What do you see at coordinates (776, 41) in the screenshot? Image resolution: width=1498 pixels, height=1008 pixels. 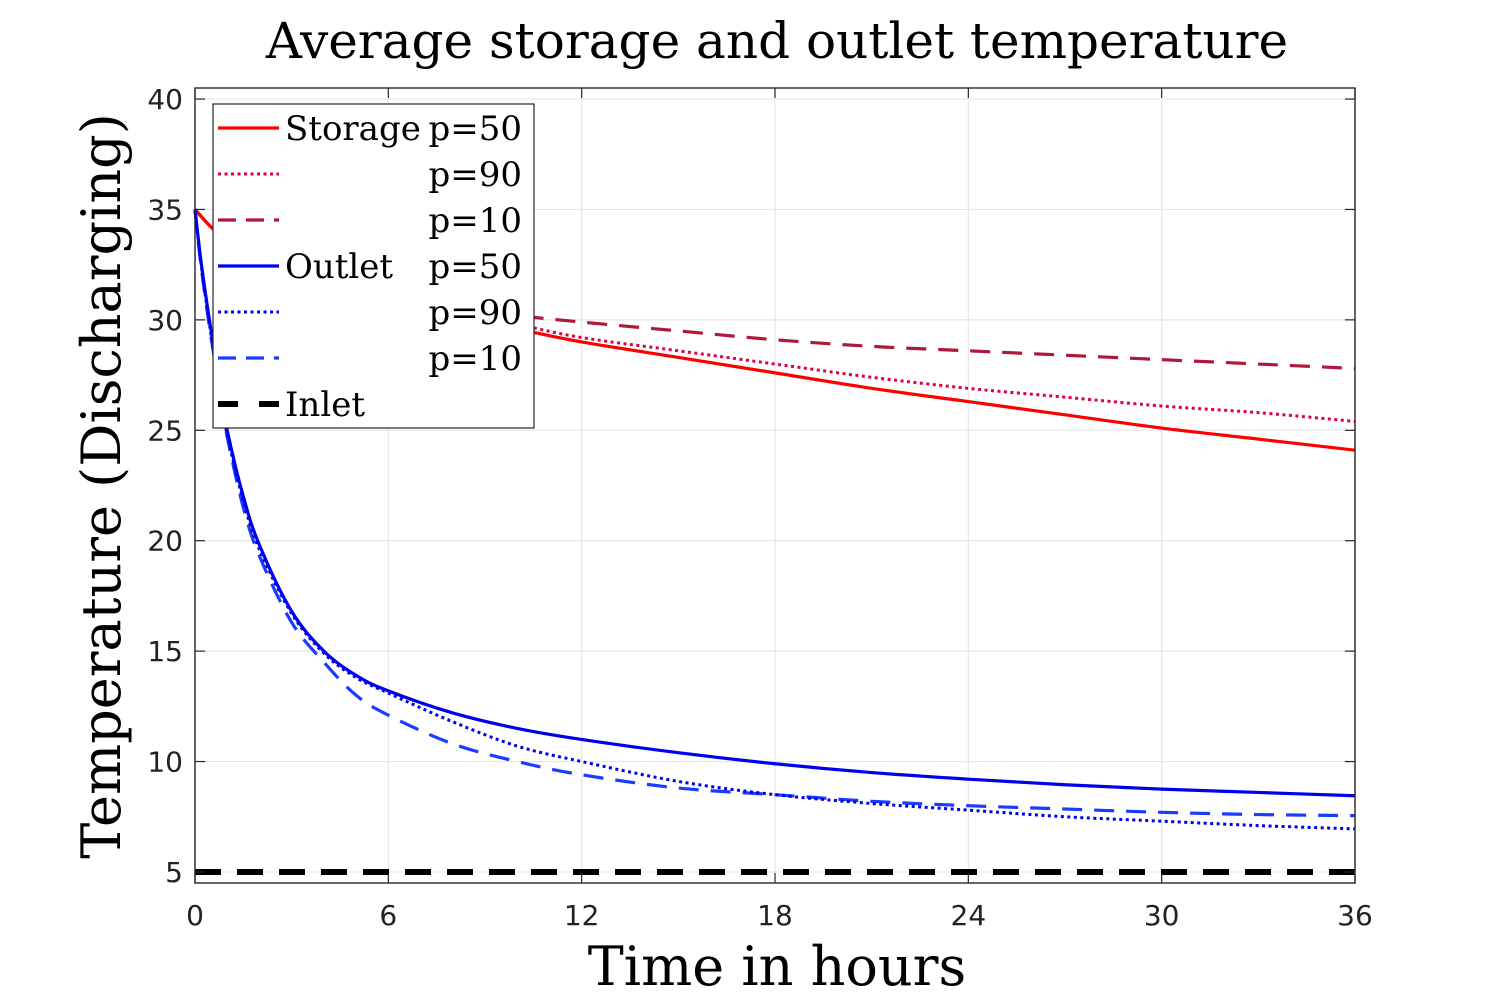 I see `chart-title: Average storage and outlet temperature` at bounding box center [776, 41].